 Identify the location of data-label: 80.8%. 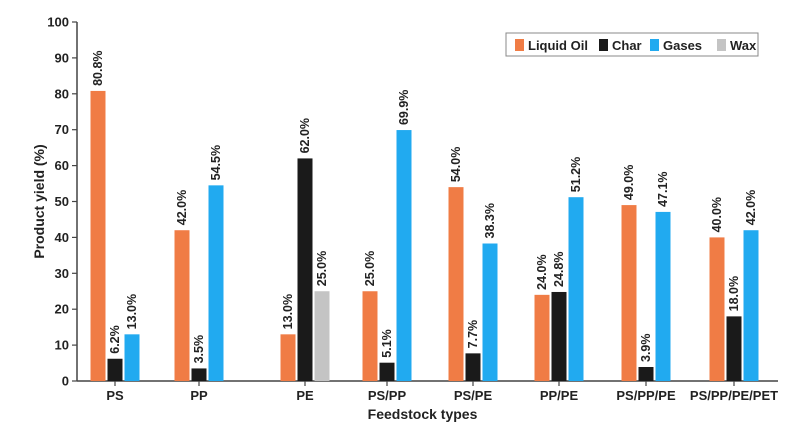
(98, 67).